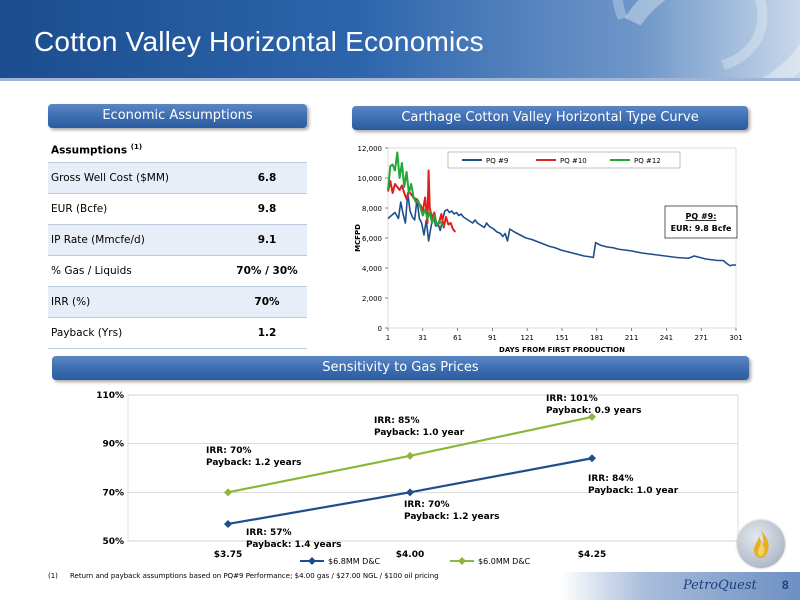 The height and width of the screenshot is (600, 800). I want to click on data-label-payback: Payback: 0.9 years, so click(594, 411).